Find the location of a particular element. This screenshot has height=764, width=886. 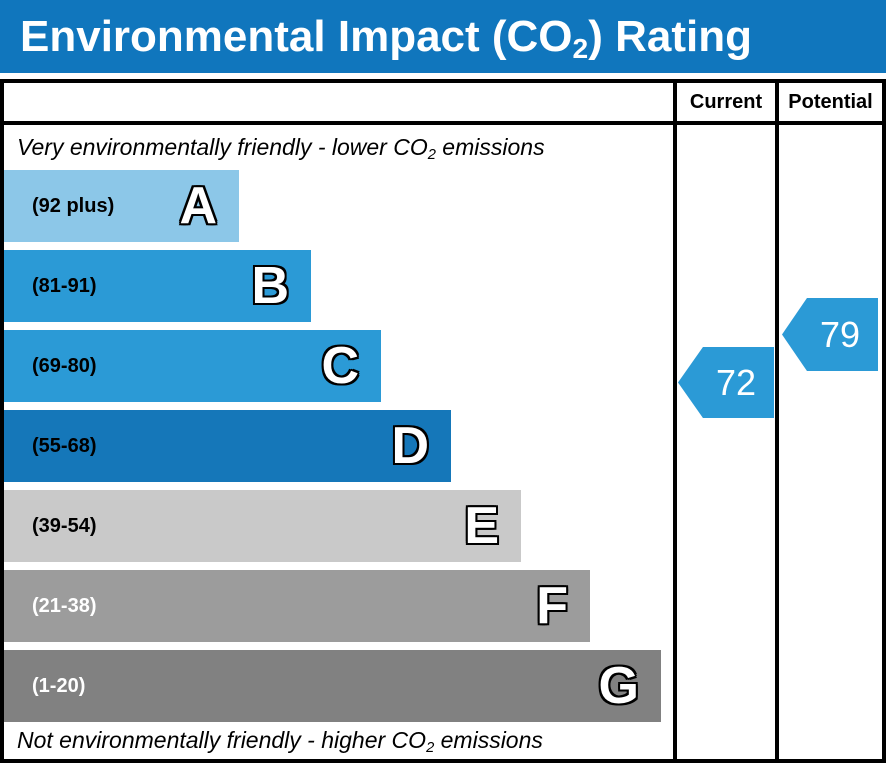

current-rating-arrow: 72 is located at coordinates (726, 382).